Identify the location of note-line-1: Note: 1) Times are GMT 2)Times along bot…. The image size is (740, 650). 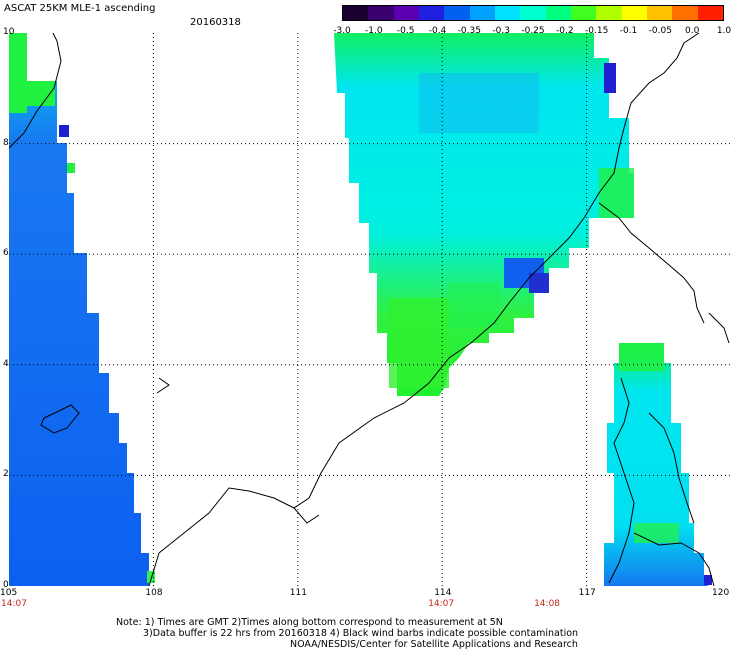
(309, 622).